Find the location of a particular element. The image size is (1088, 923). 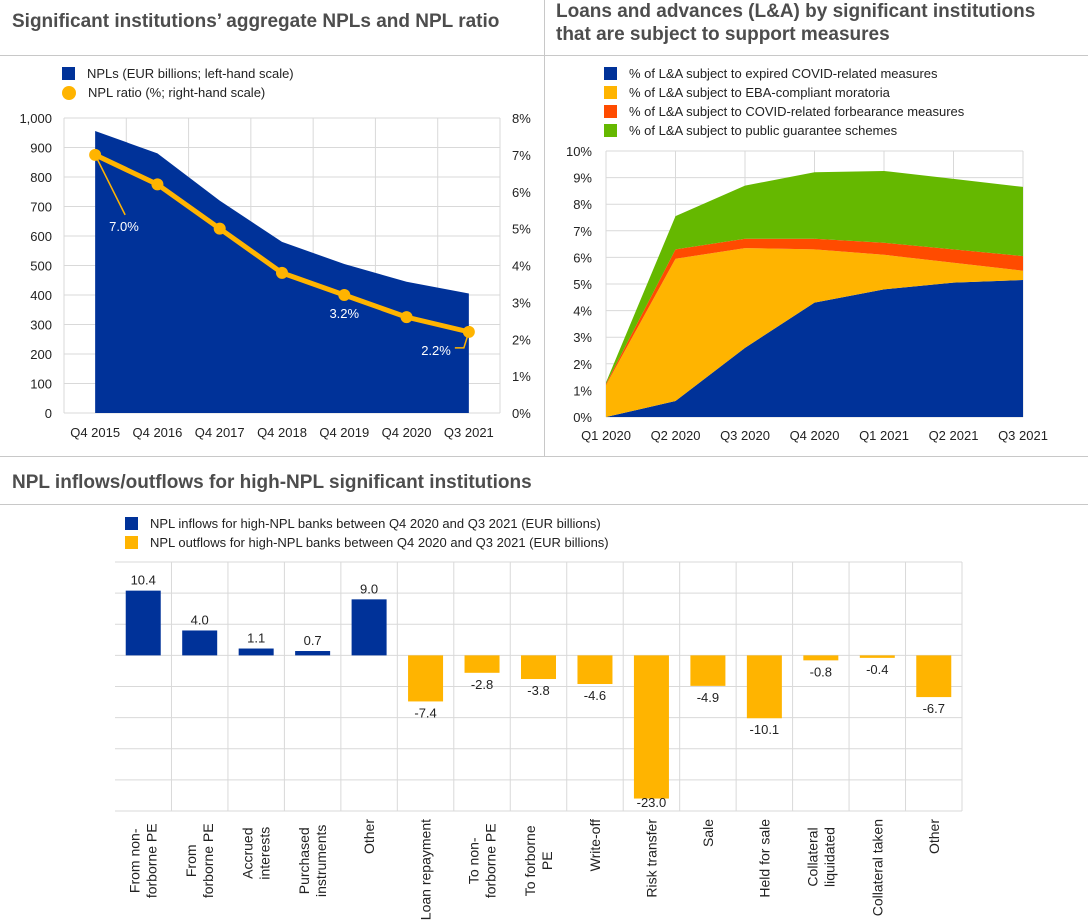

x-tick-label-line: To forborne is located at coordinates (530, 860).